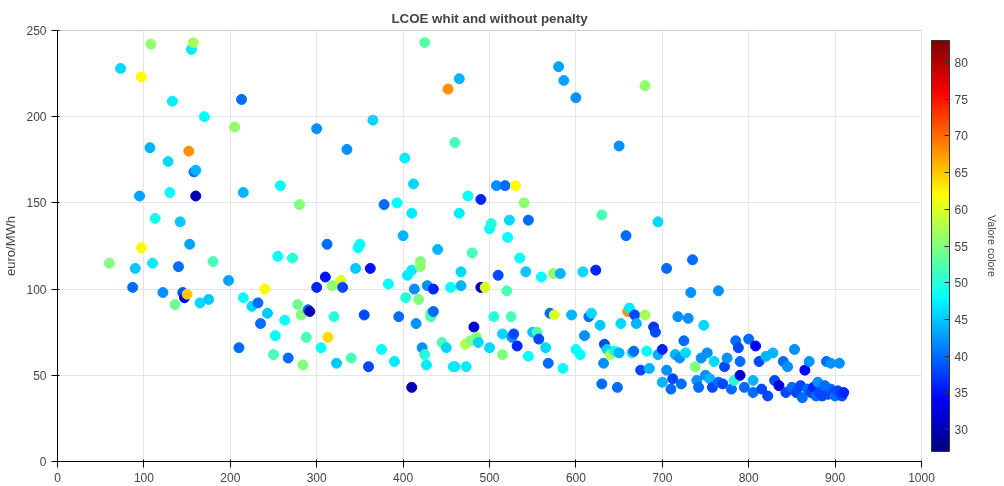 Image resolution: width=1004 pixels, height=486 pixels. Describe the element at coordinates (961, 283) in the screenshot. I see `color-bar-label: 50` at that location.